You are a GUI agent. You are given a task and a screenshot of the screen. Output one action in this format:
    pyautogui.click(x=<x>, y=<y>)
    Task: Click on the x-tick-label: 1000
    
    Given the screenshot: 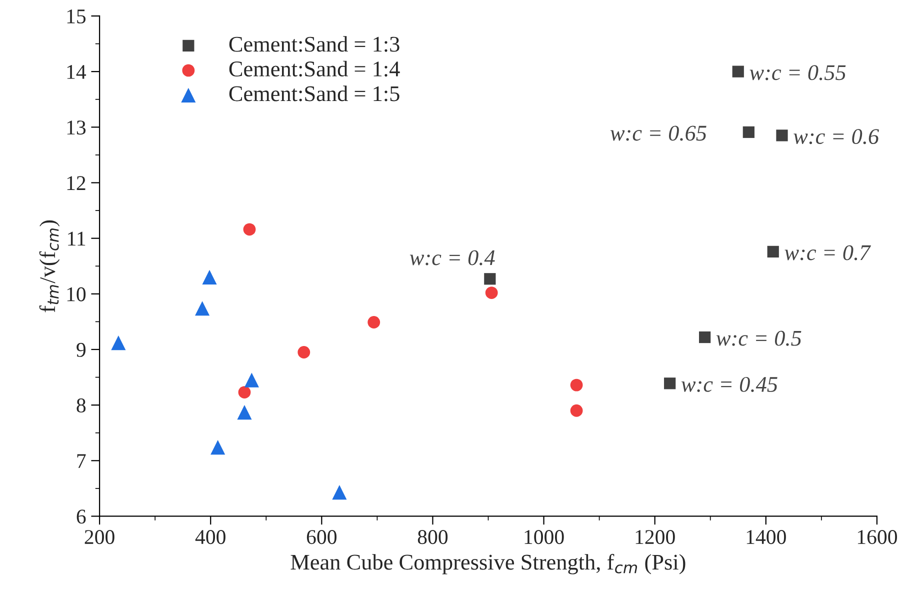 What is the action you would take?
    pyautogui.click(x=544, y=537)
    